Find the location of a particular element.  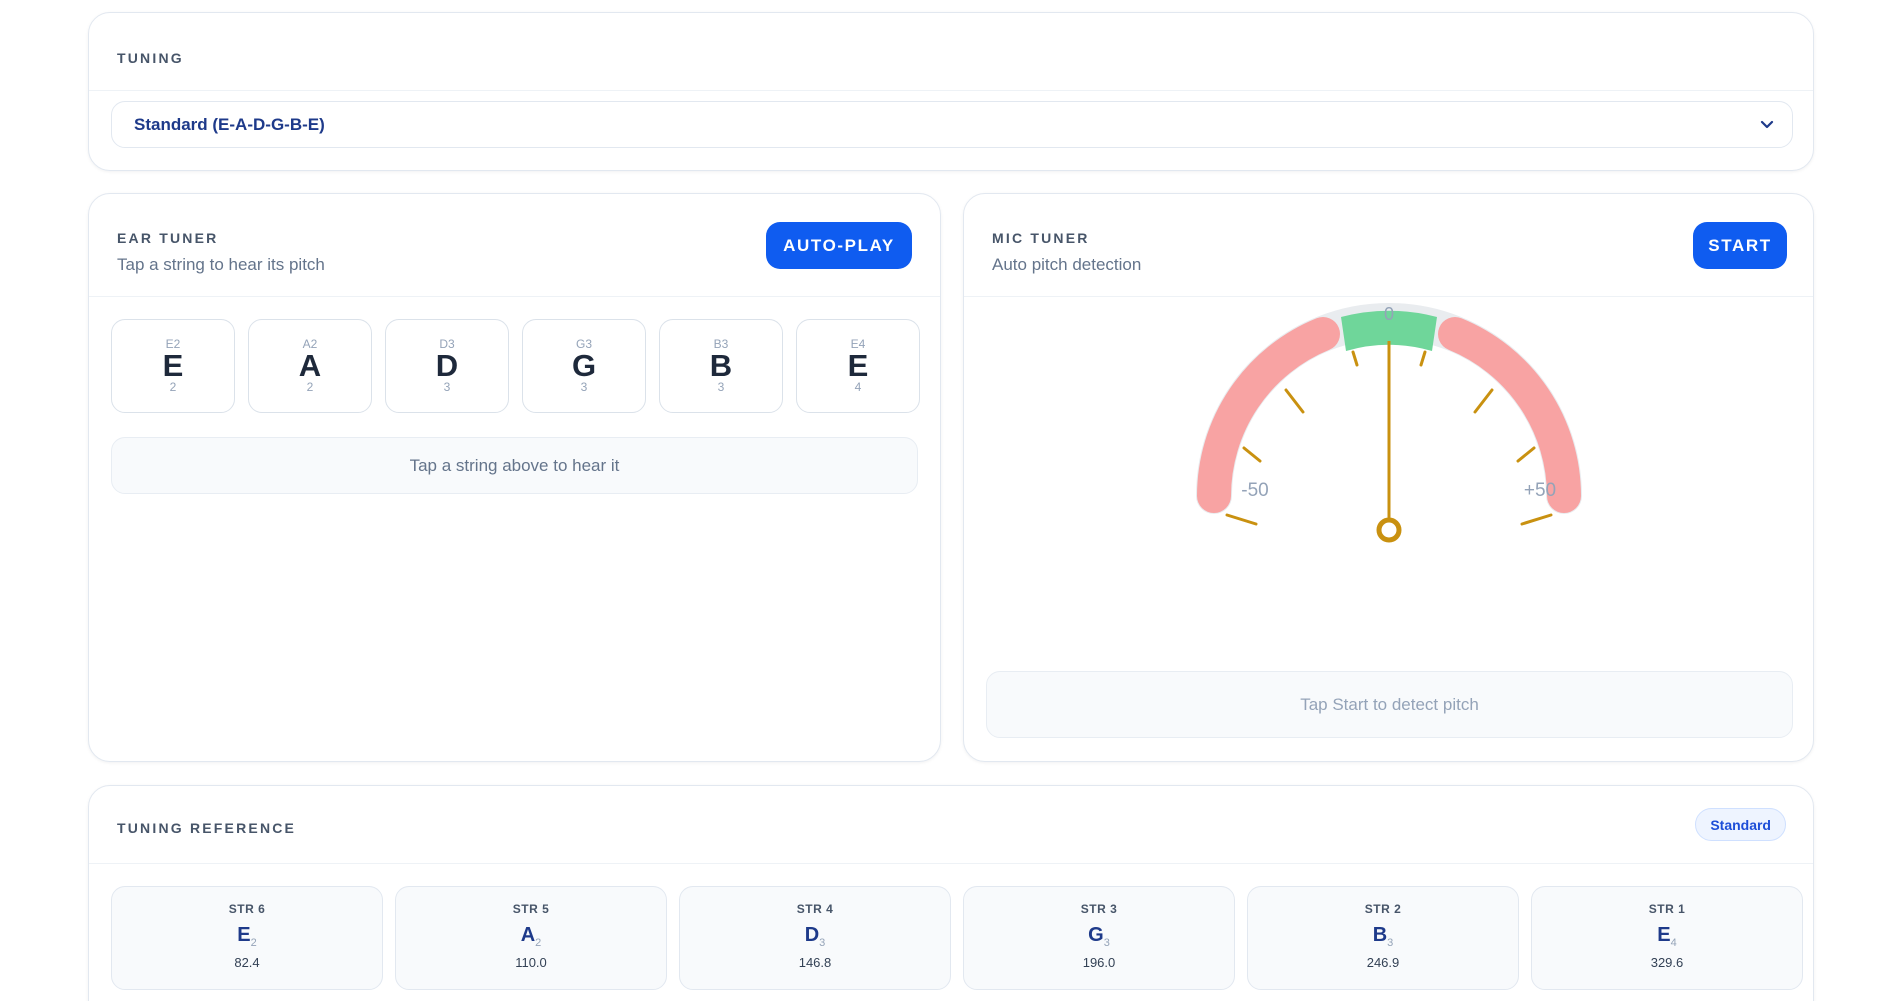

string-note: D is located at coordinates (447, 365).